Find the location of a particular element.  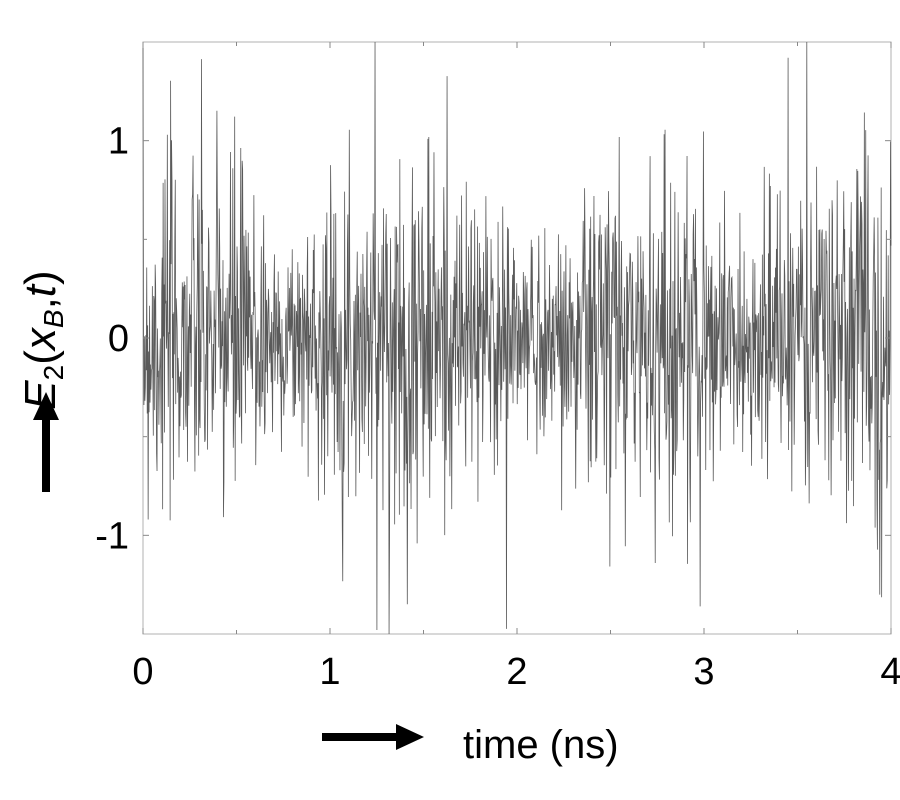

ylabel-close-paren: ) is located at coordinates (40, 277).